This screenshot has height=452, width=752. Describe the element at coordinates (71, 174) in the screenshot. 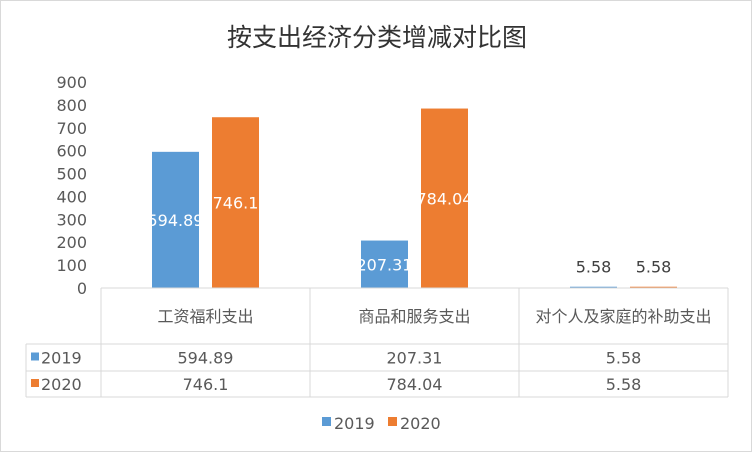

I see `y-tick-label: 500` at that location.